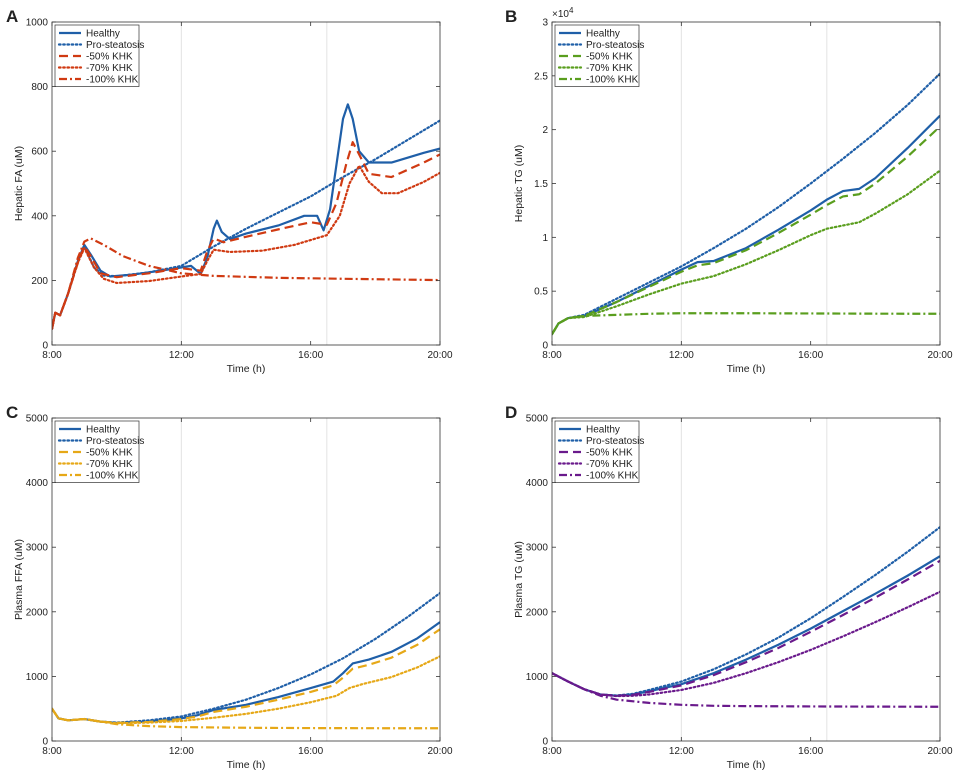 This screenshot has width=957, height=773. I want to click on y-tick-label: 600, so click(39, 152).